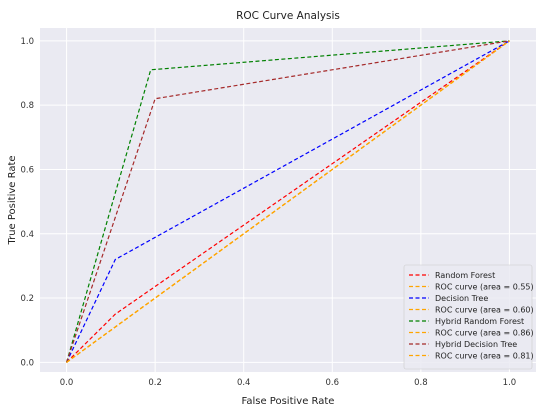 The height and width of the screenshot is (417, 550). What do you see at coordinates (244, 383) in the screenshot?
I see `x-tick-label: 0.4` at bounding box center [244, 383].